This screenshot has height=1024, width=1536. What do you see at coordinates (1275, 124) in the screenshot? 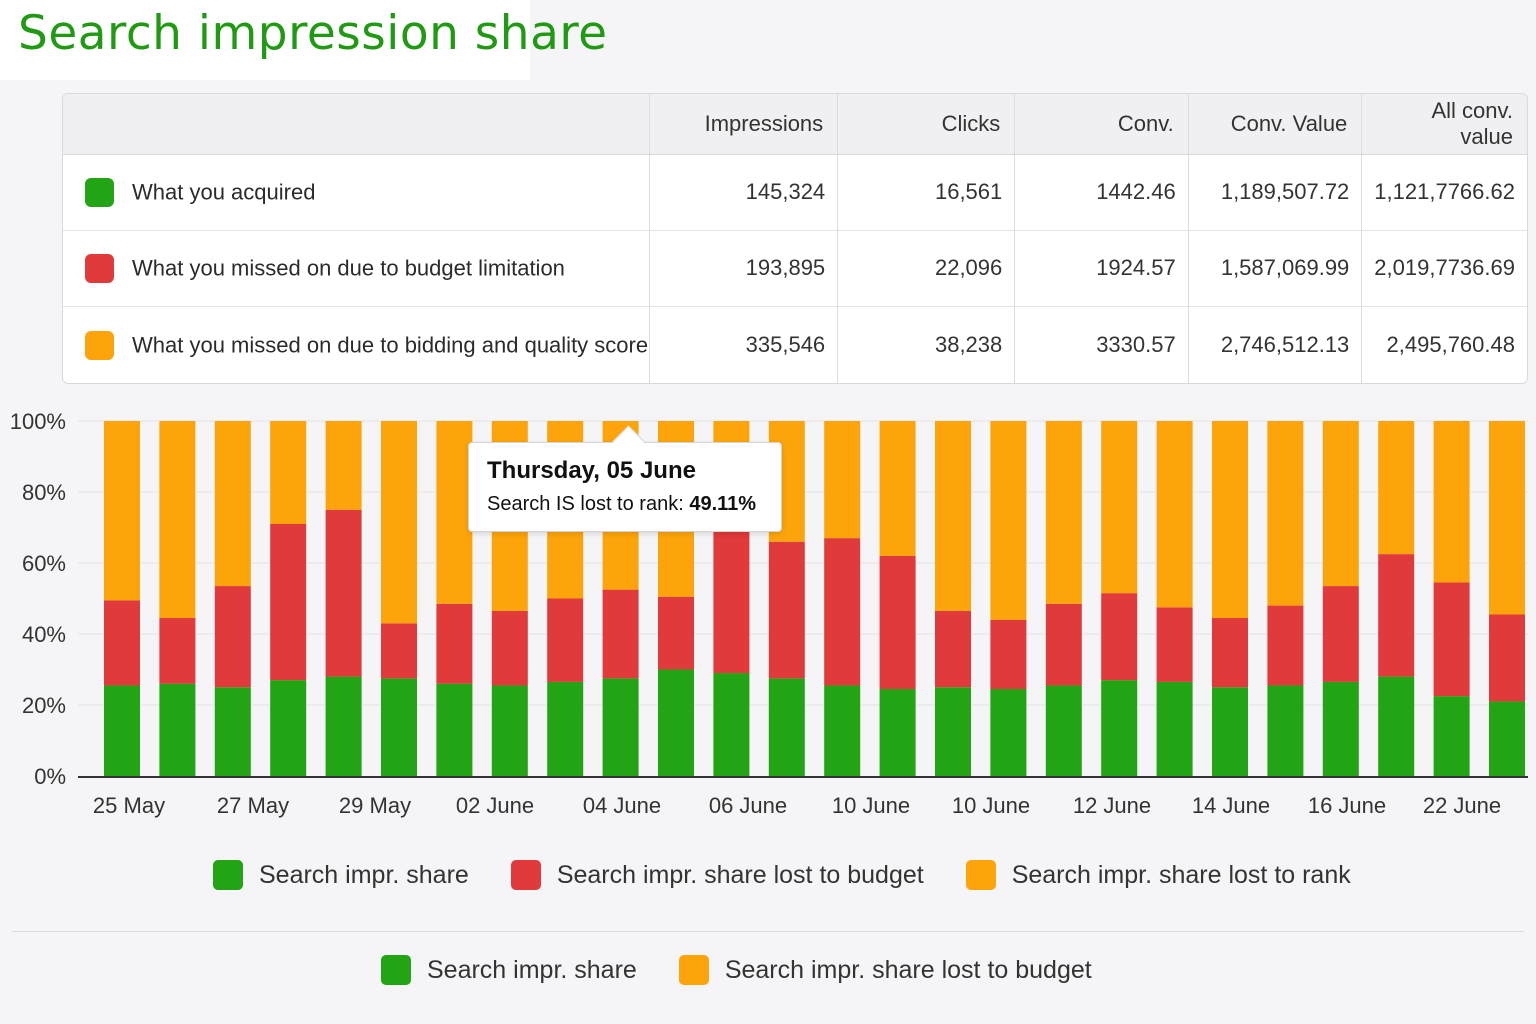
I see `header-conv-value: Conv. Value` at bounding box center [1275, 124].